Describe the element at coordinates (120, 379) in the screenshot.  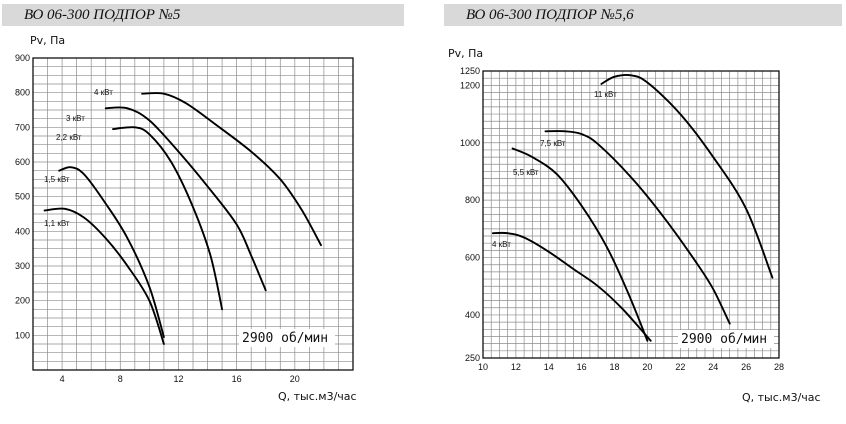
I see `x-tick-label: 8` at that location.